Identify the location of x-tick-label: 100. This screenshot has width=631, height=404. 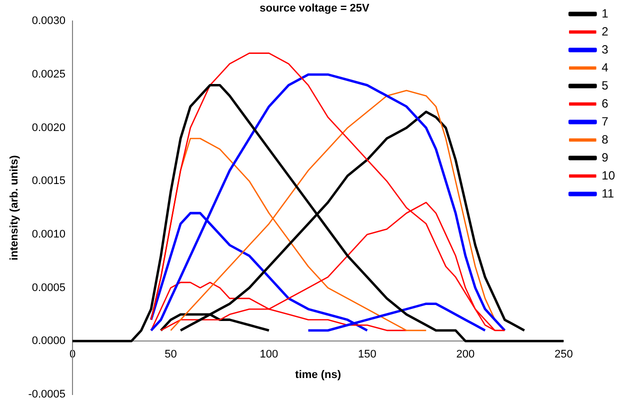
(269, 354).